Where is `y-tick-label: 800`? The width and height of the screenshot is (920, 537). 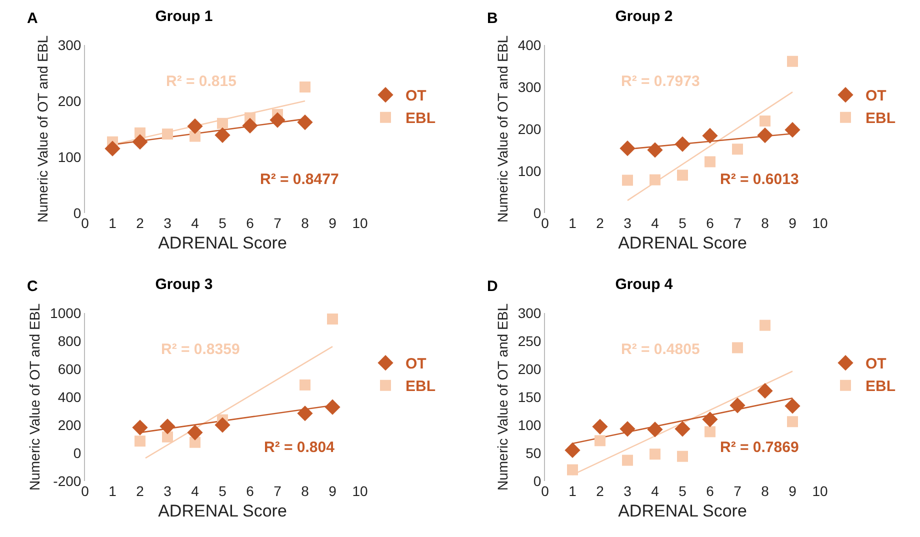
y-tick-label: 800 is located at coordinates (70, 340).